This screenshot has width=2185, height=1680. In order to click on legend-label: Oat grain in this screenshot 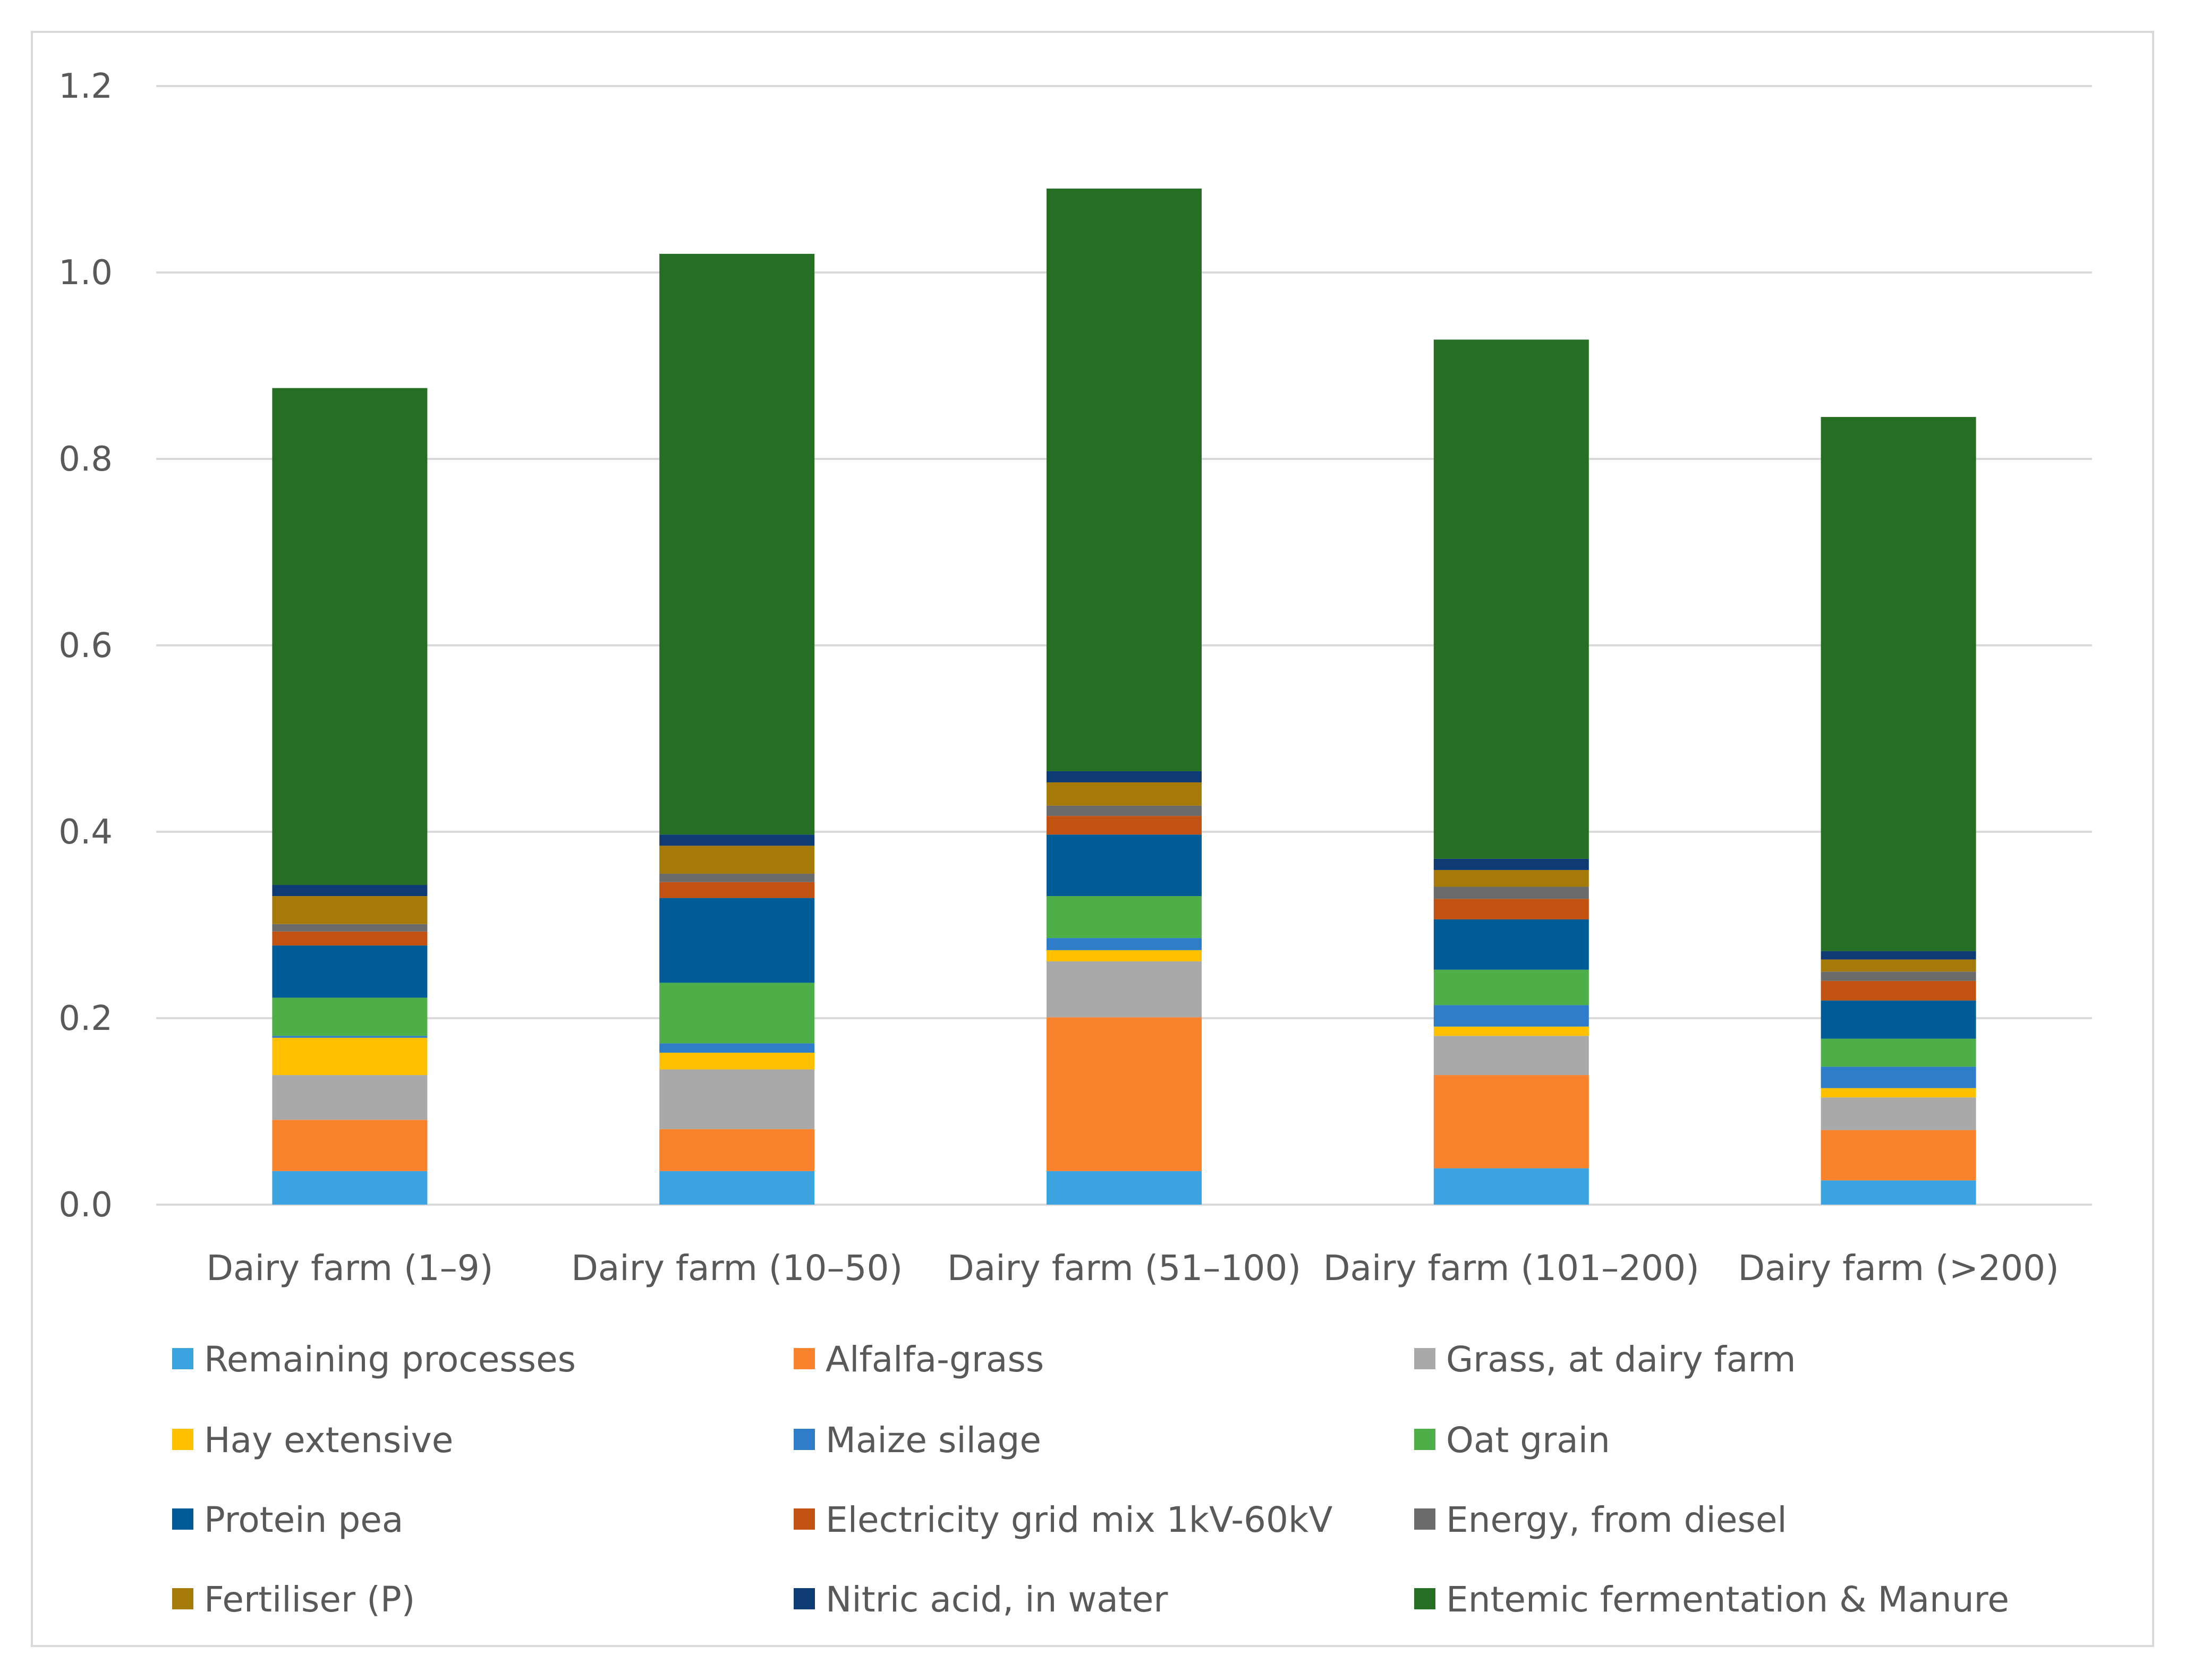, I will do `click(1528, 1441)`.